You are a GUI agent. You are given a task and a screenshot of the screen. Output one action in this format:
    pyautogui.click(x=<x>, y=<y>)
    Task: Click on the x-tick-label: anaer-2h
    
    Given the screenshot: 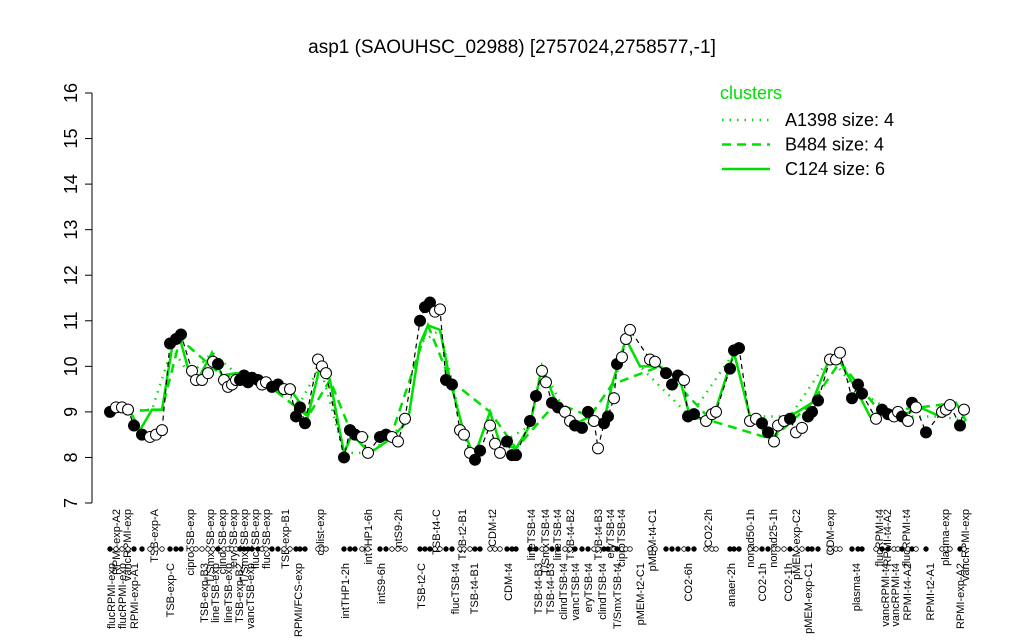 What is the action you would take?
    pyautogui.click(x=732, y=585)
    